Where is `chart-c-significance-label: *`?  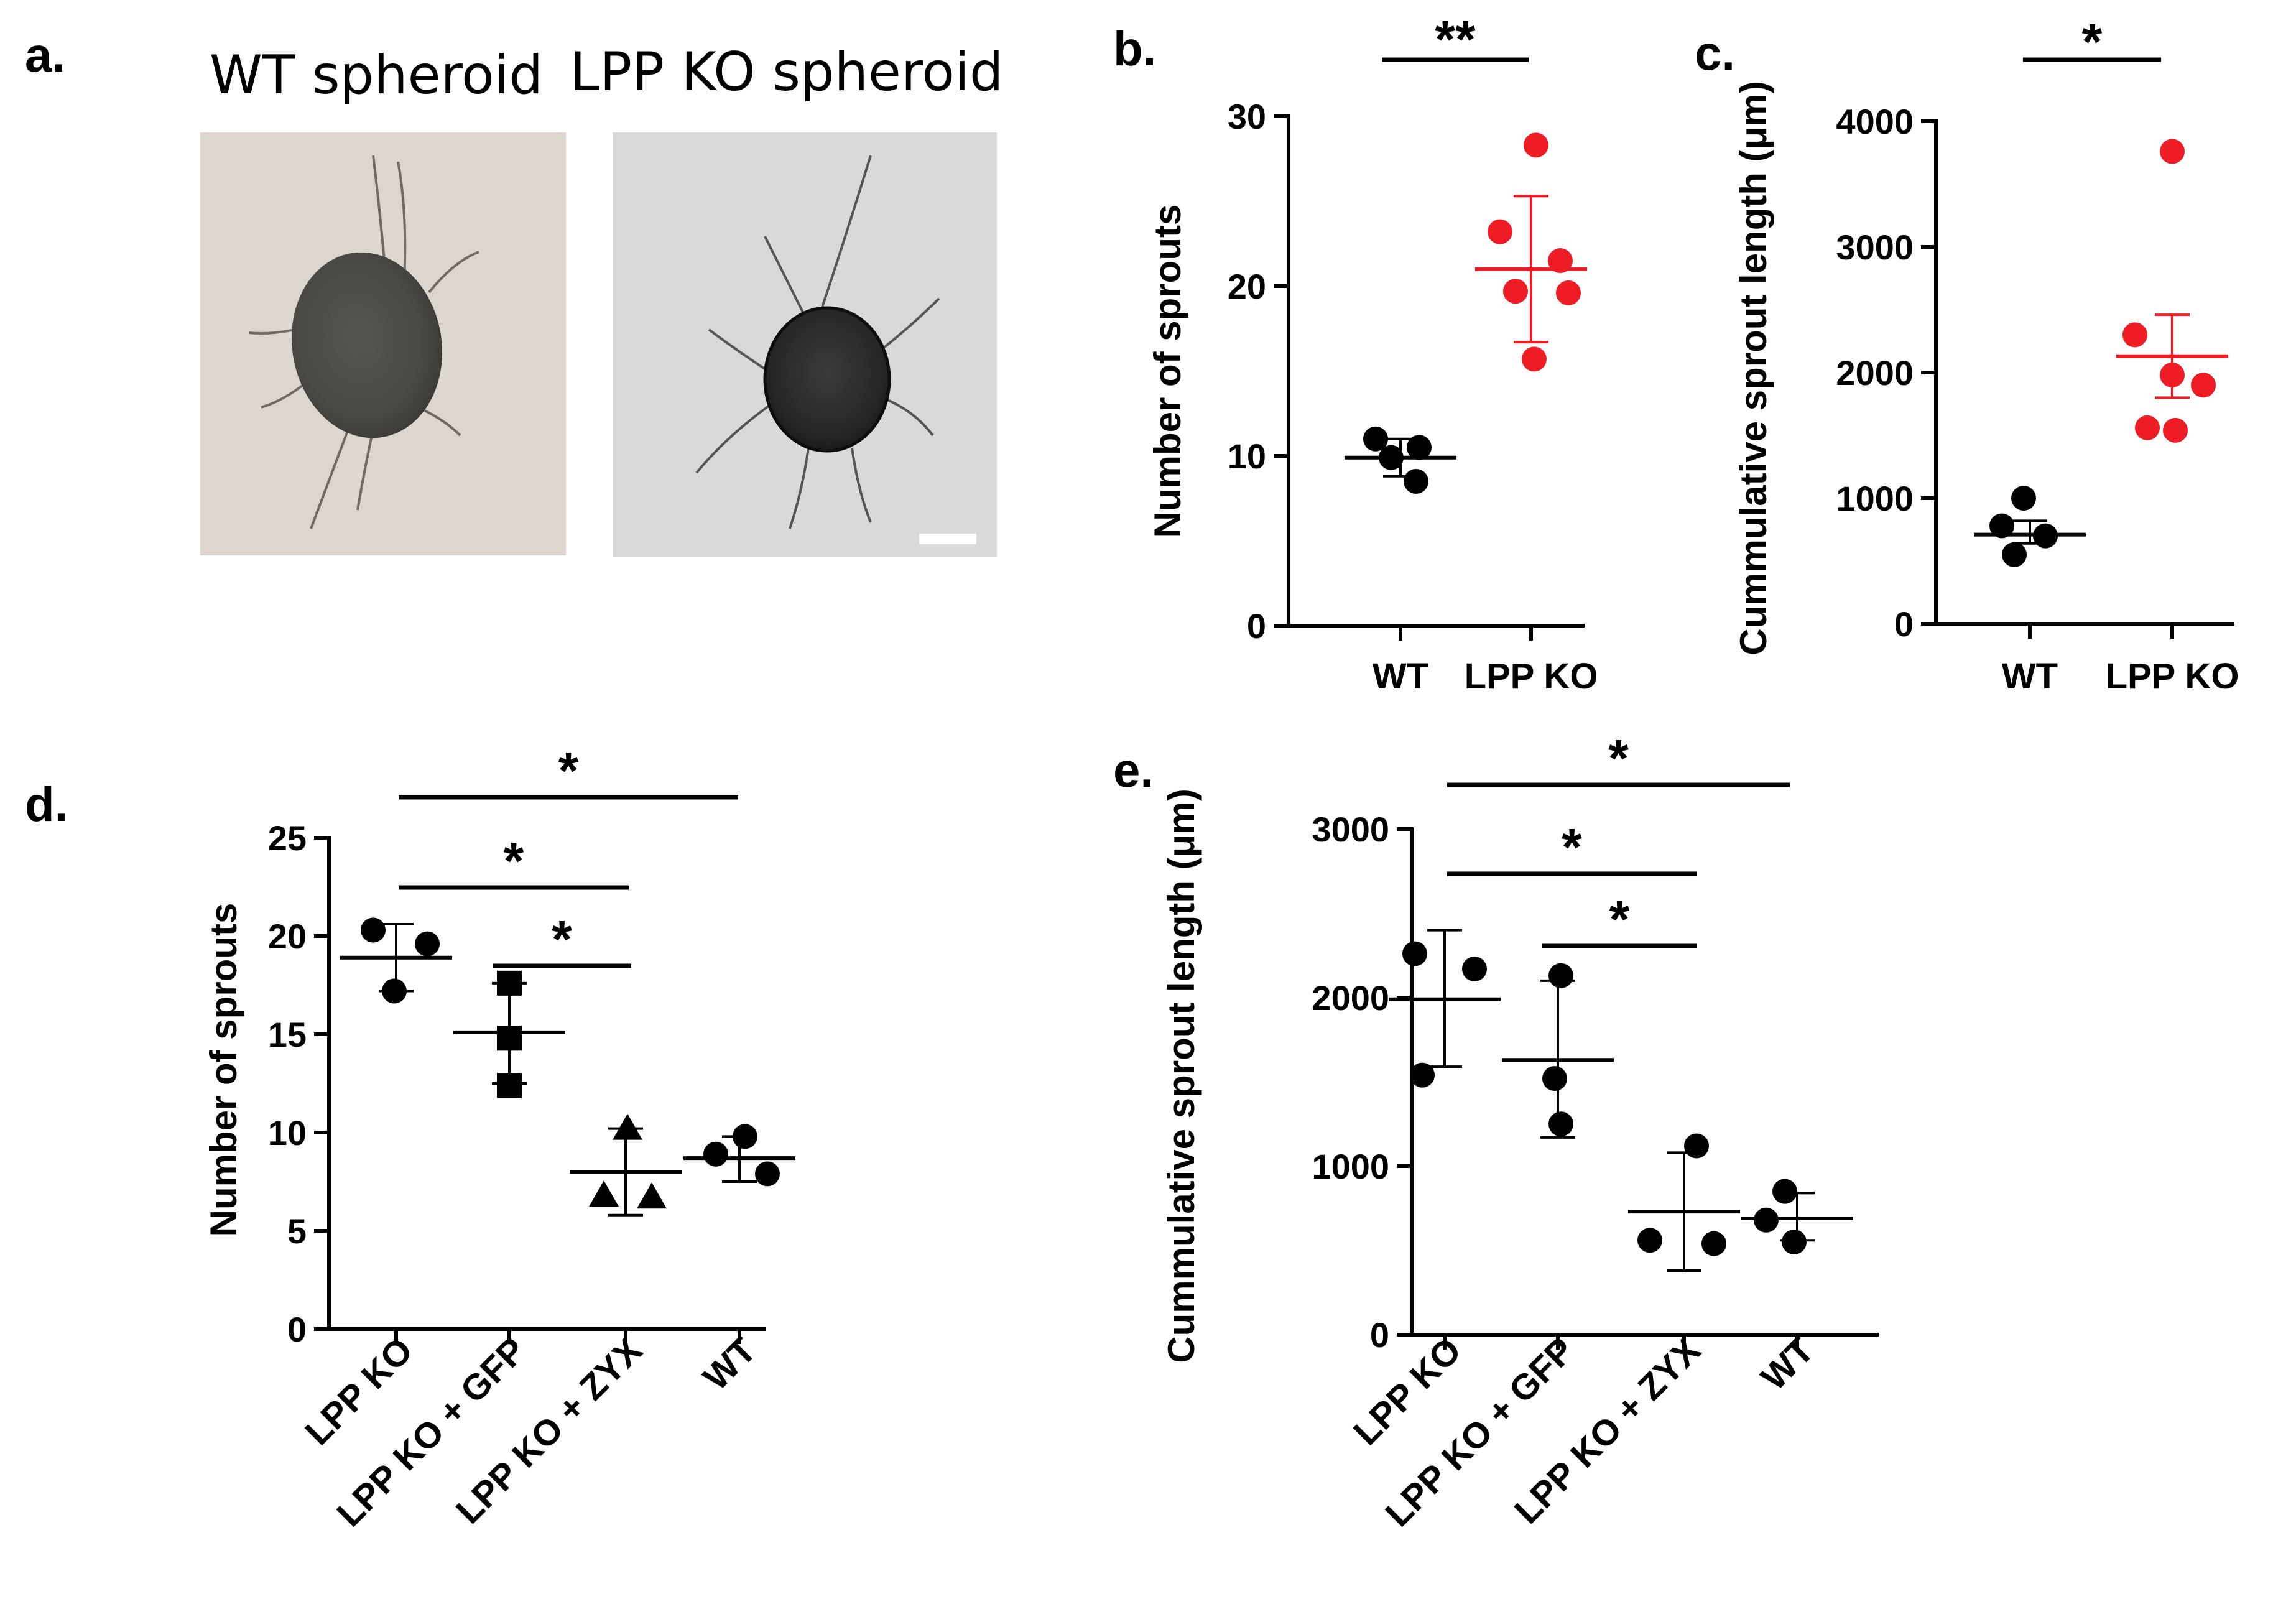 chart-c-significance-label: * is located at coordinates (2092, 41).